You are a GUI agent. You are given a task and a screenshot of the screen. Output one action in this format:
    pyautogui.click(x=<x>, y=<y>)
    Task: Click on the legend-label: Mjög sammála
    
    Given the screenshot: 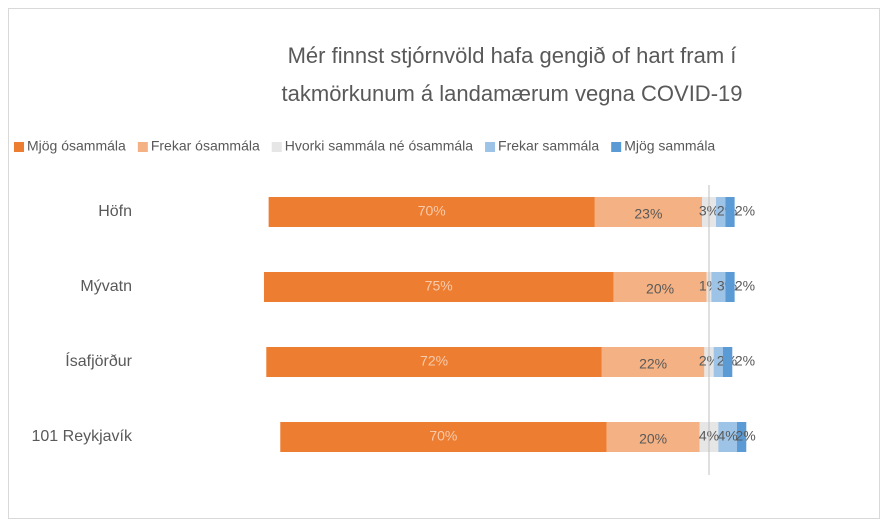 What is the action you would take?
    pyautogui.click(x=669, y=146)
    